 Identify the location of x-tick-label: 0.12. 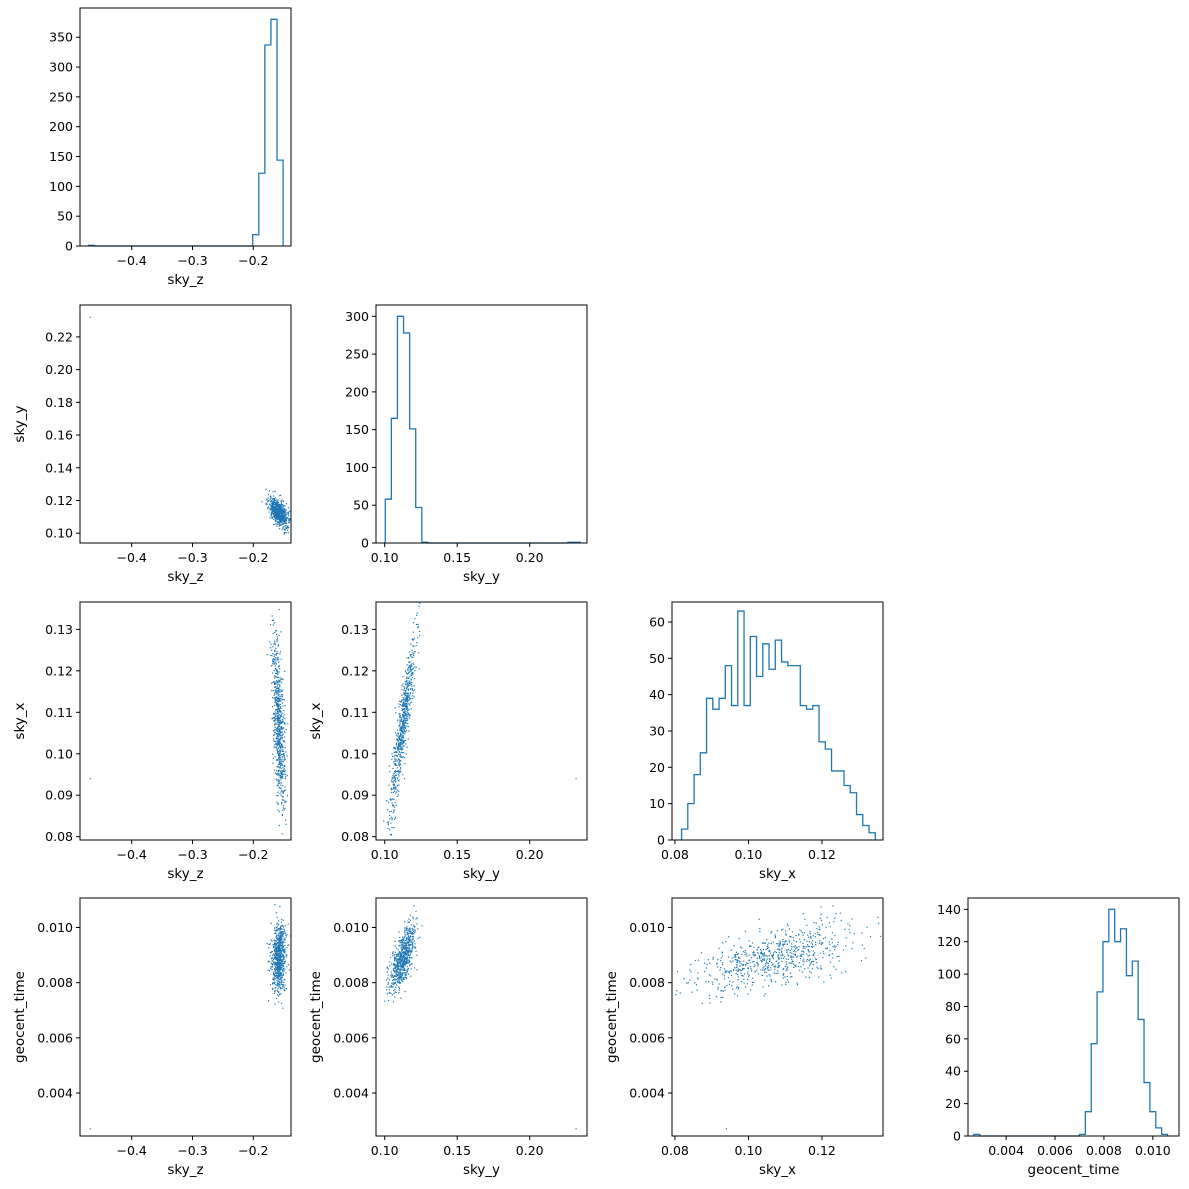
(822, 1150).